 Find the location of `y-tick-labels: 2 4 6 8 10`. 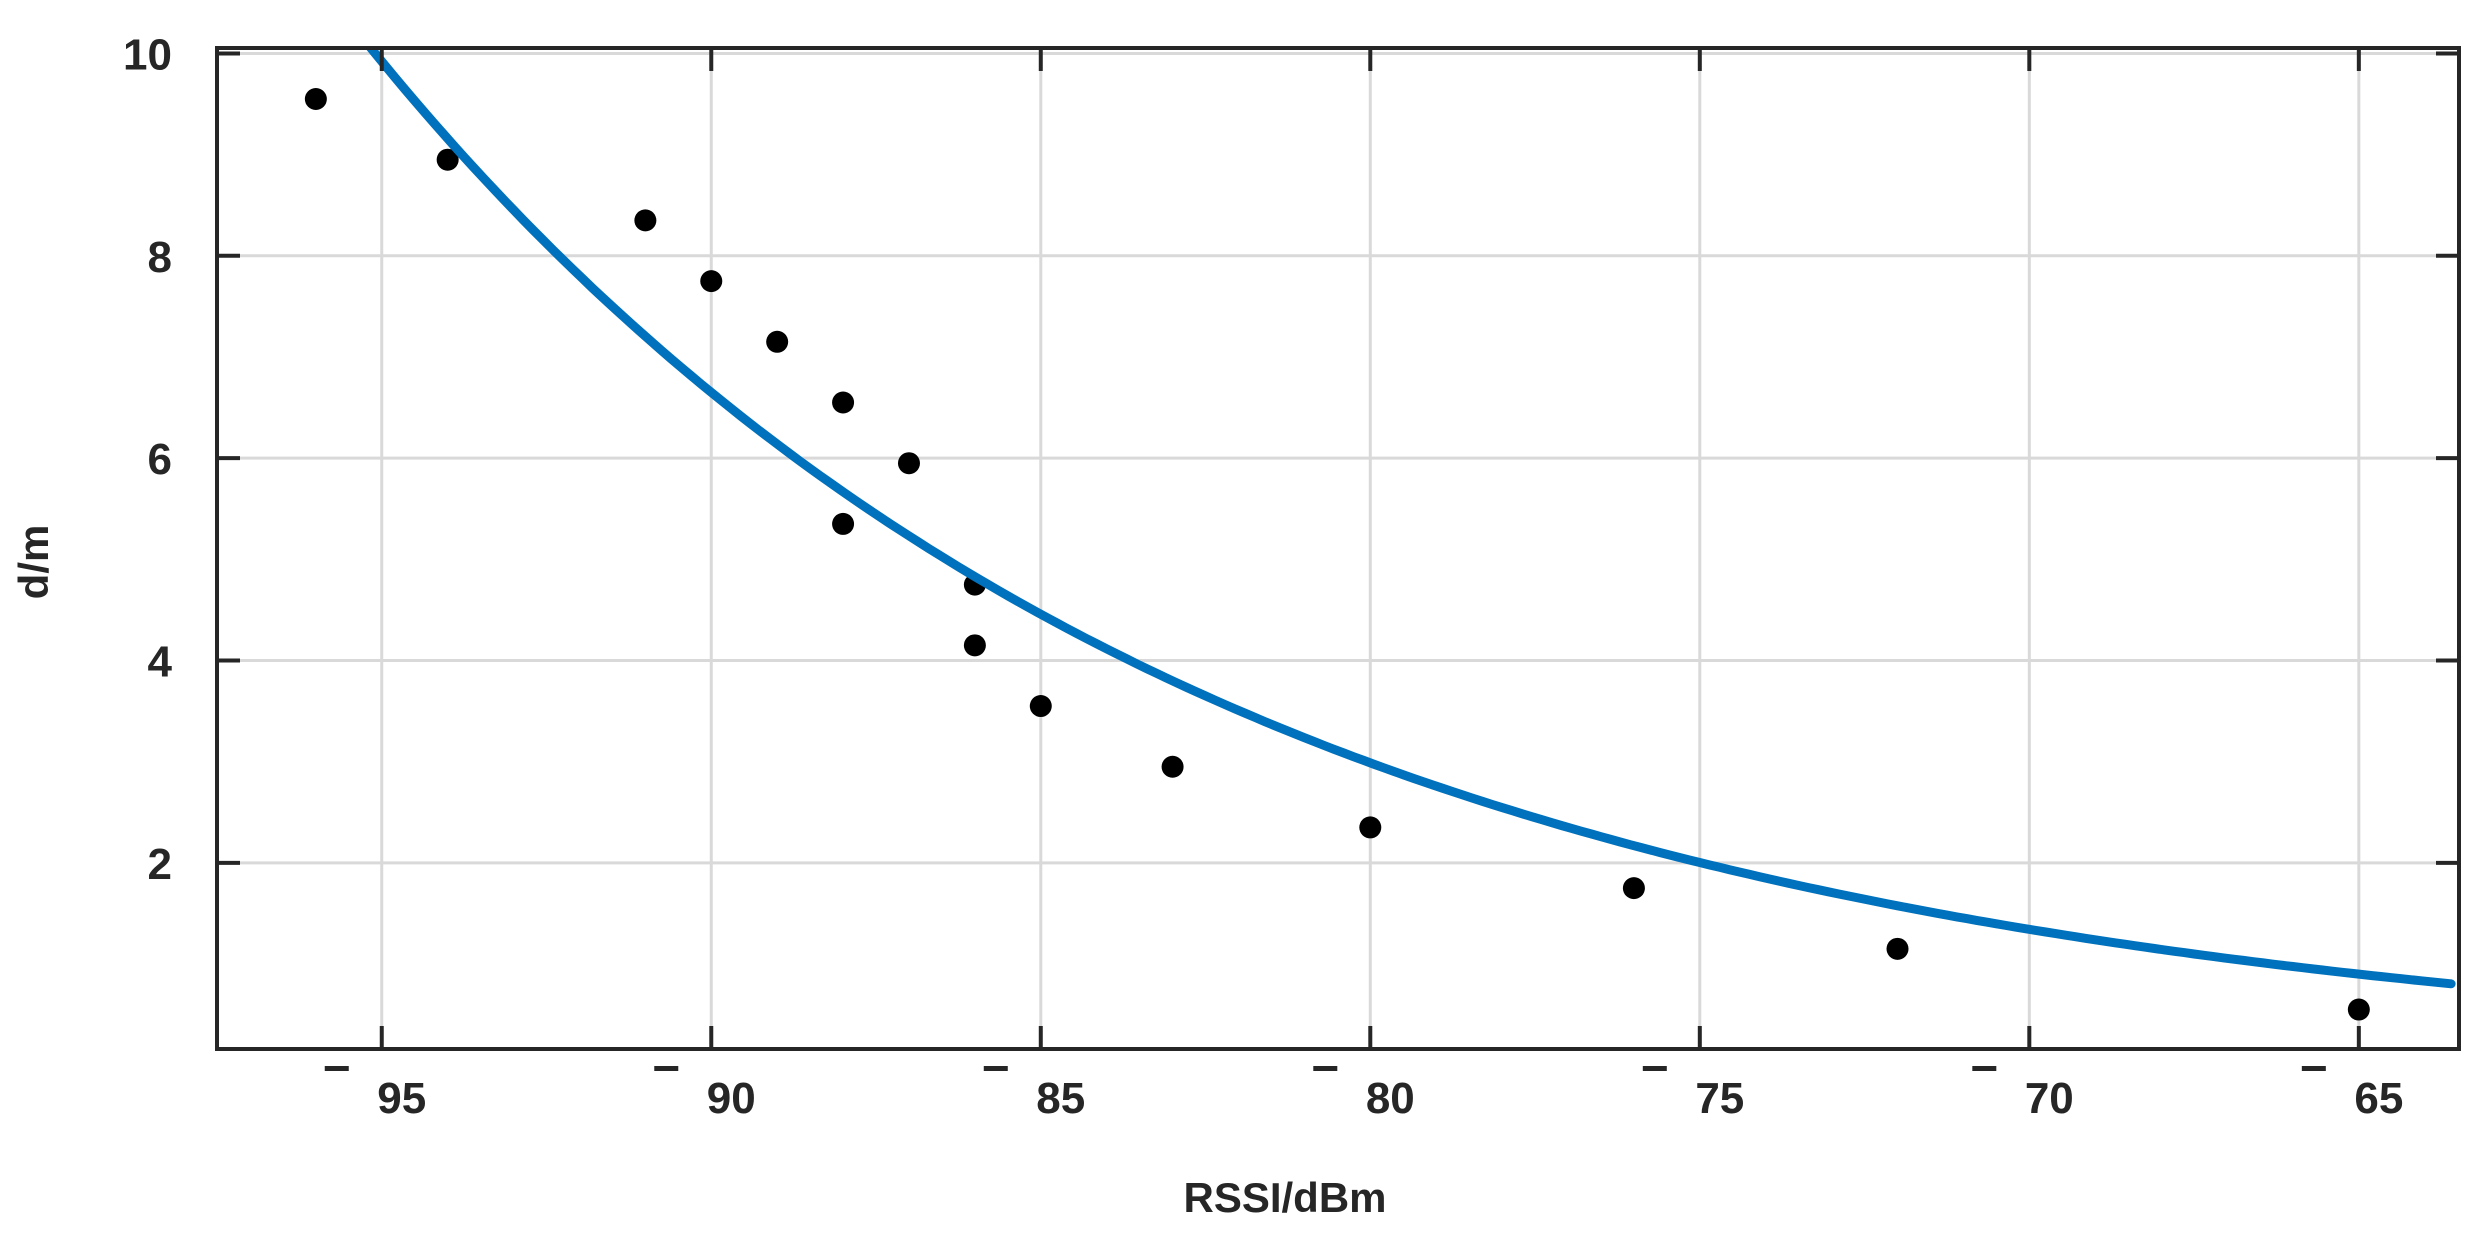

y-tick-labels: 2 4 6 8 10 is located at coordinates (147, 459).